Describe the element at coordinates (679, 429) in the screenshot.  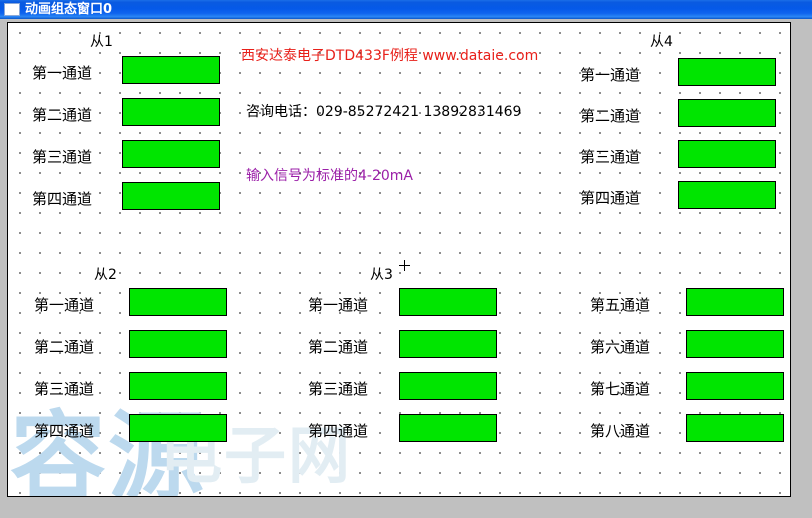
I see `channel-row: 第八通道` at that location.